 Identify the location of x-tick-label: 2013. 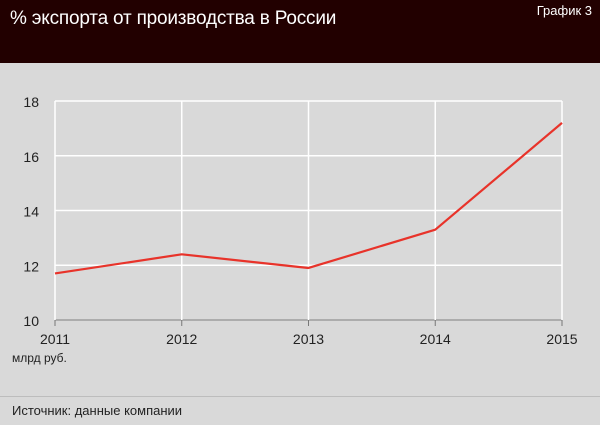
(308, 339).